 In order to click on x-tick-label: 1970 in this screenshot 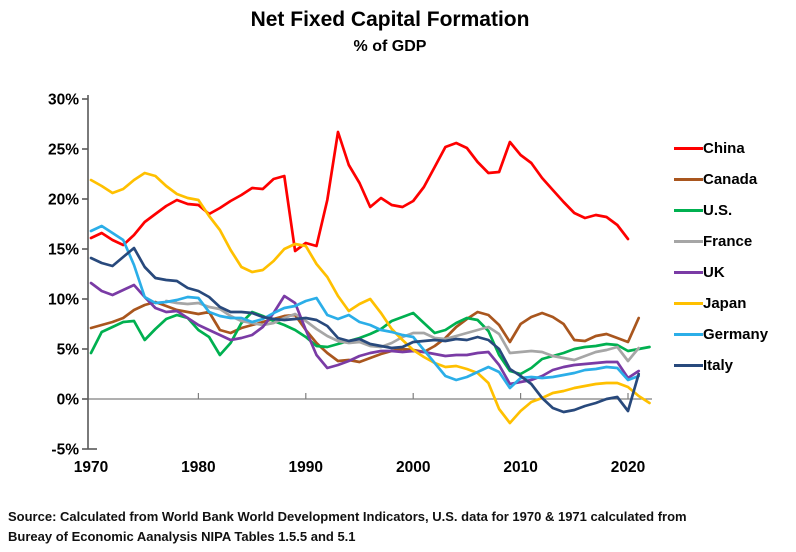, I will do `click(91, 467)`.